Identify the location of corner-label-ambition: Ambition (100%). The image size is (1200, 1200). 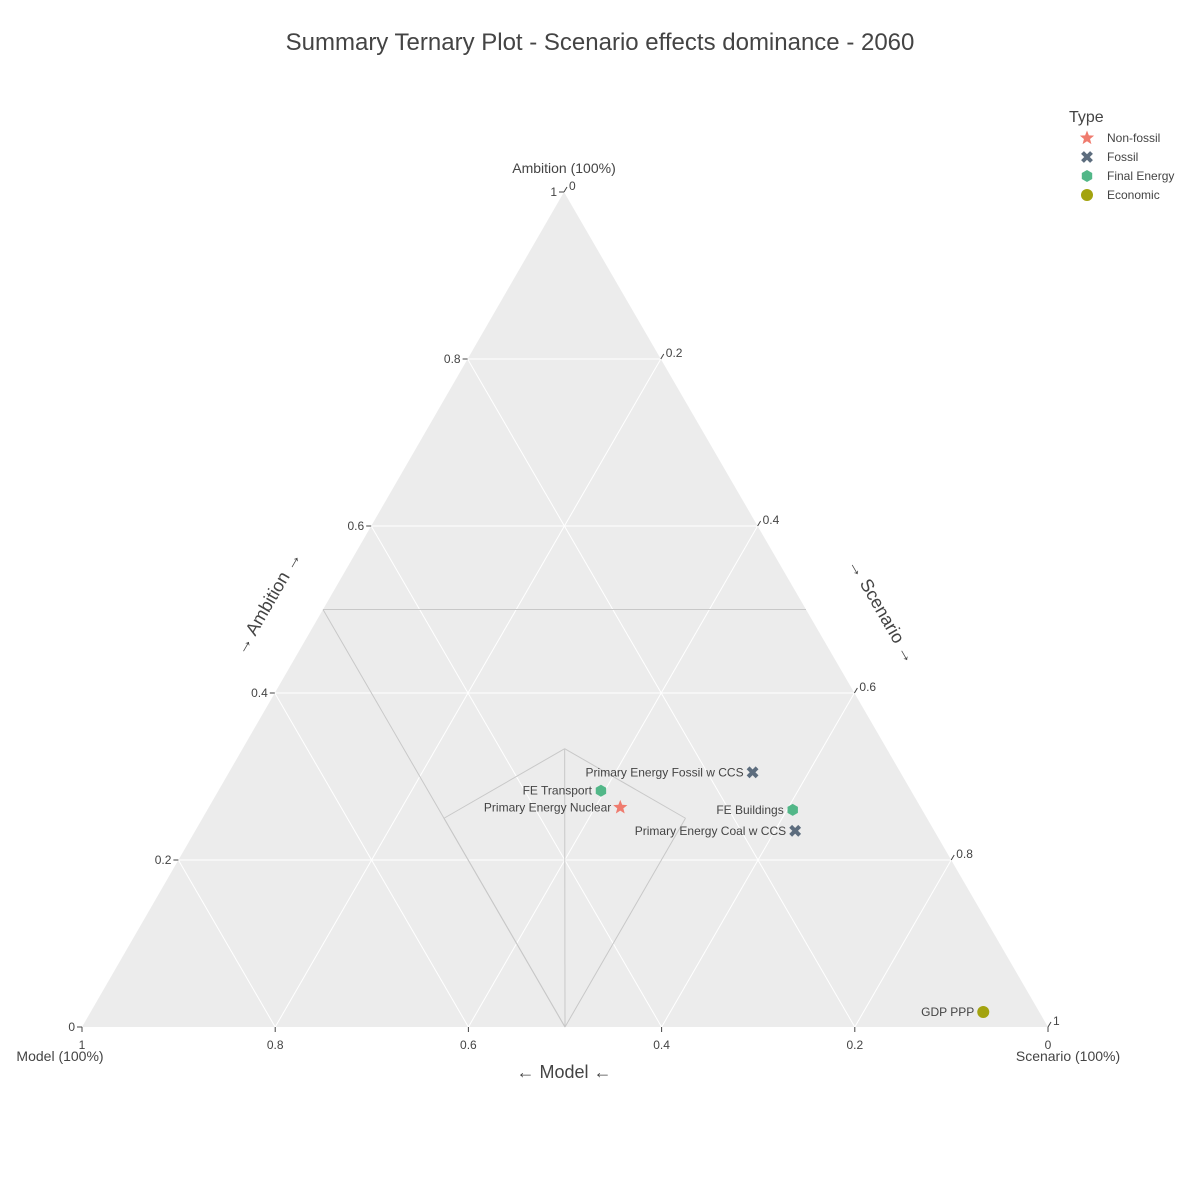
(564, 168).